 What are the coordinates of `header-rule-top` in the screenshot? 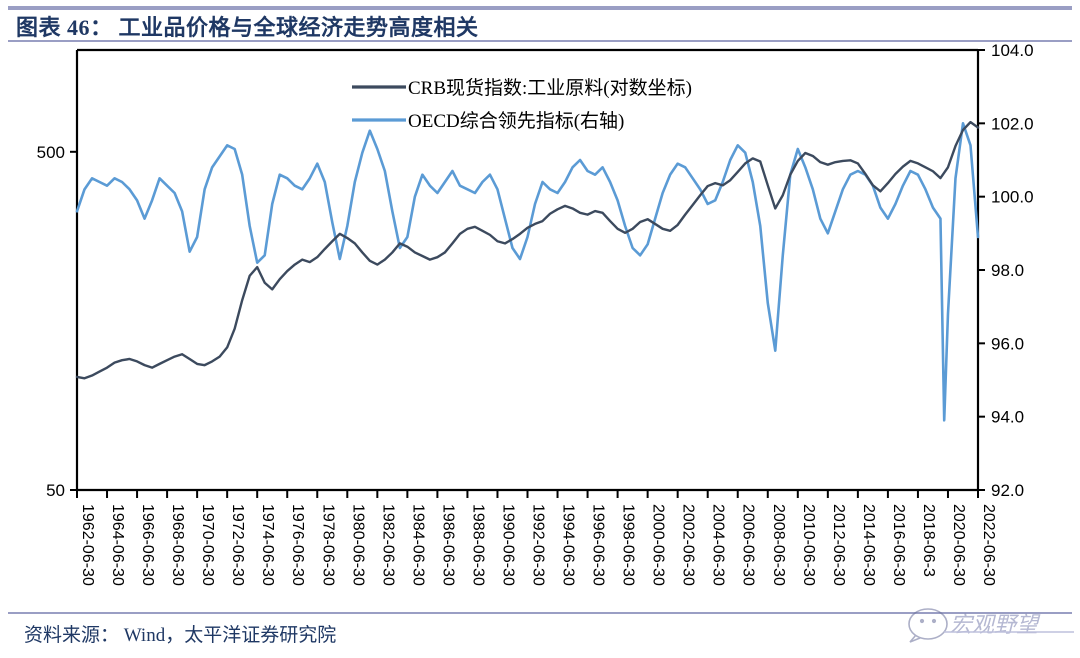 It's located at (540, 8).